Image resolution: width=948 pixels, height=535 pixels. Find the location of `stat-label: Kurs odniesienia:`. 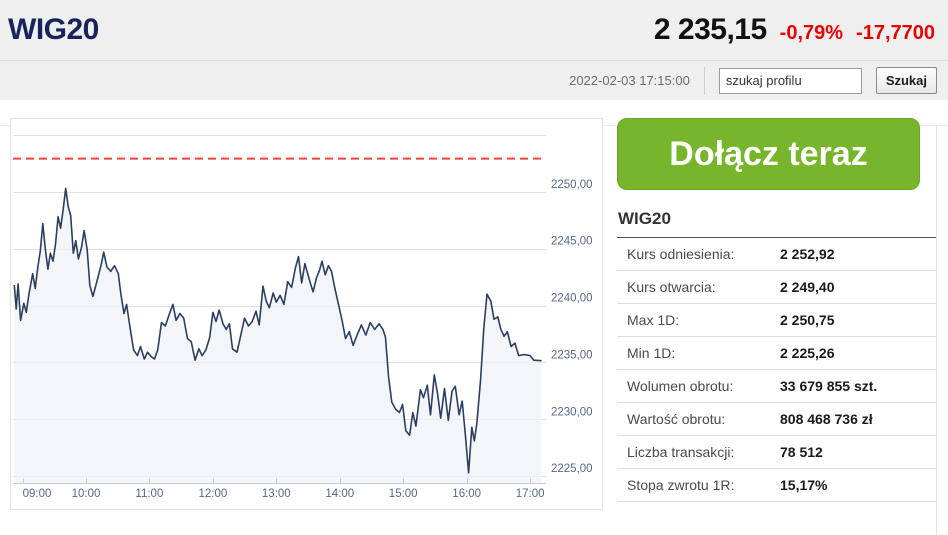

stat-label: Kurs odniesienia: is located at coordinates (681, 254).